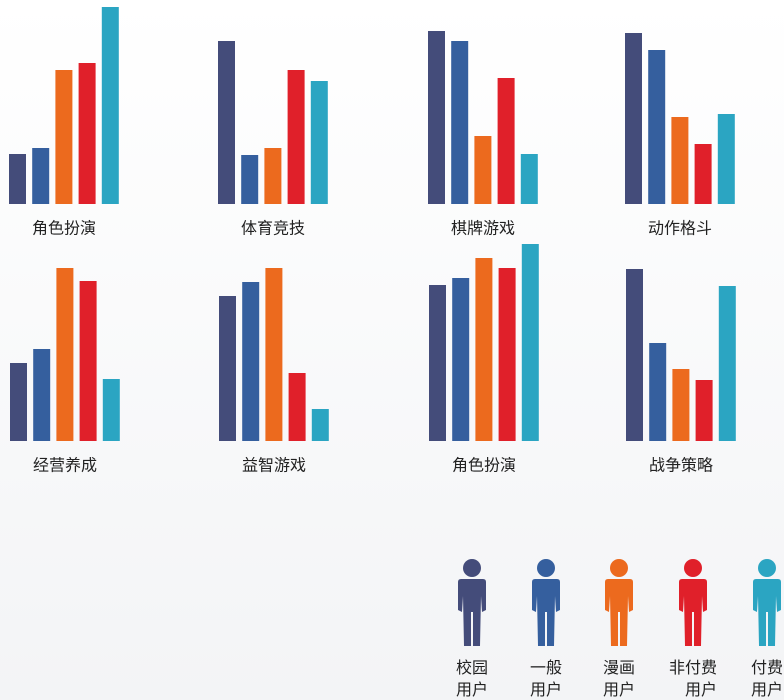  What do you see at coordinates (692, 678) in the screenshot?
I see `legend-label: 非付费用户` at bounding box center [692, 678].